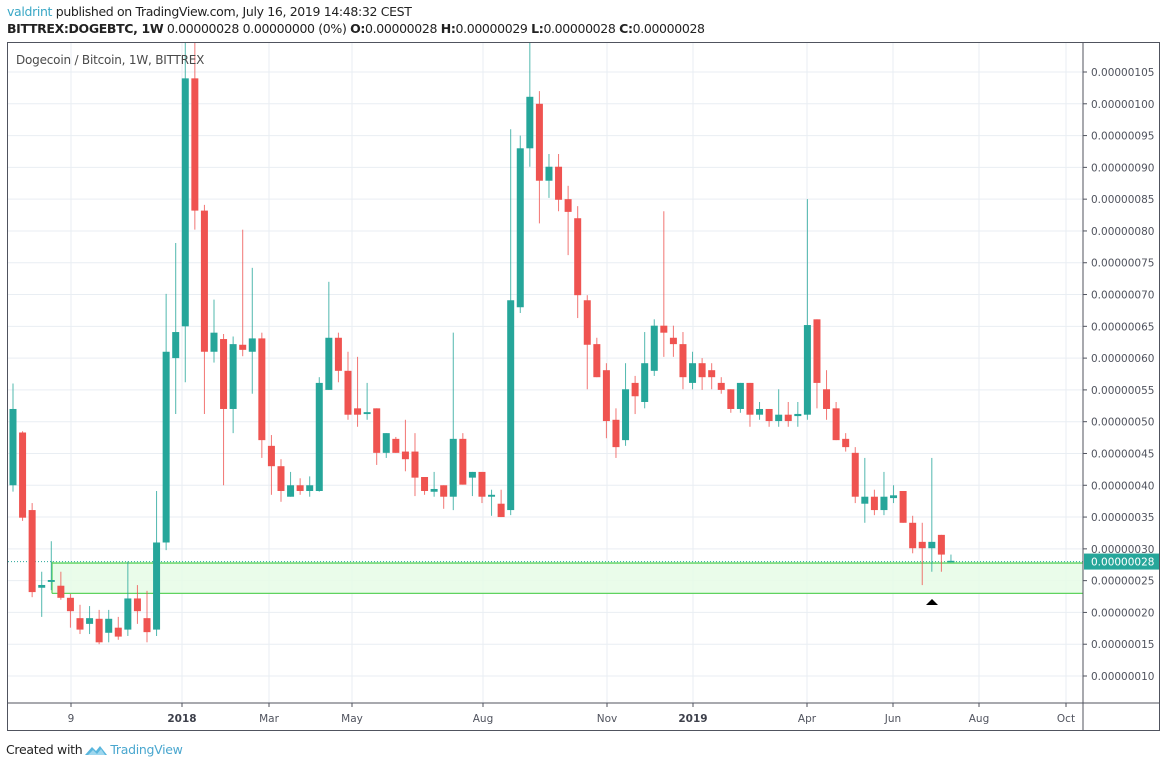 Image resolution: width=1170 pixels, height=768 pixels. I want to click on symbol-label: BITTREX:DOGEBTC, 1W, so click(85, 28).